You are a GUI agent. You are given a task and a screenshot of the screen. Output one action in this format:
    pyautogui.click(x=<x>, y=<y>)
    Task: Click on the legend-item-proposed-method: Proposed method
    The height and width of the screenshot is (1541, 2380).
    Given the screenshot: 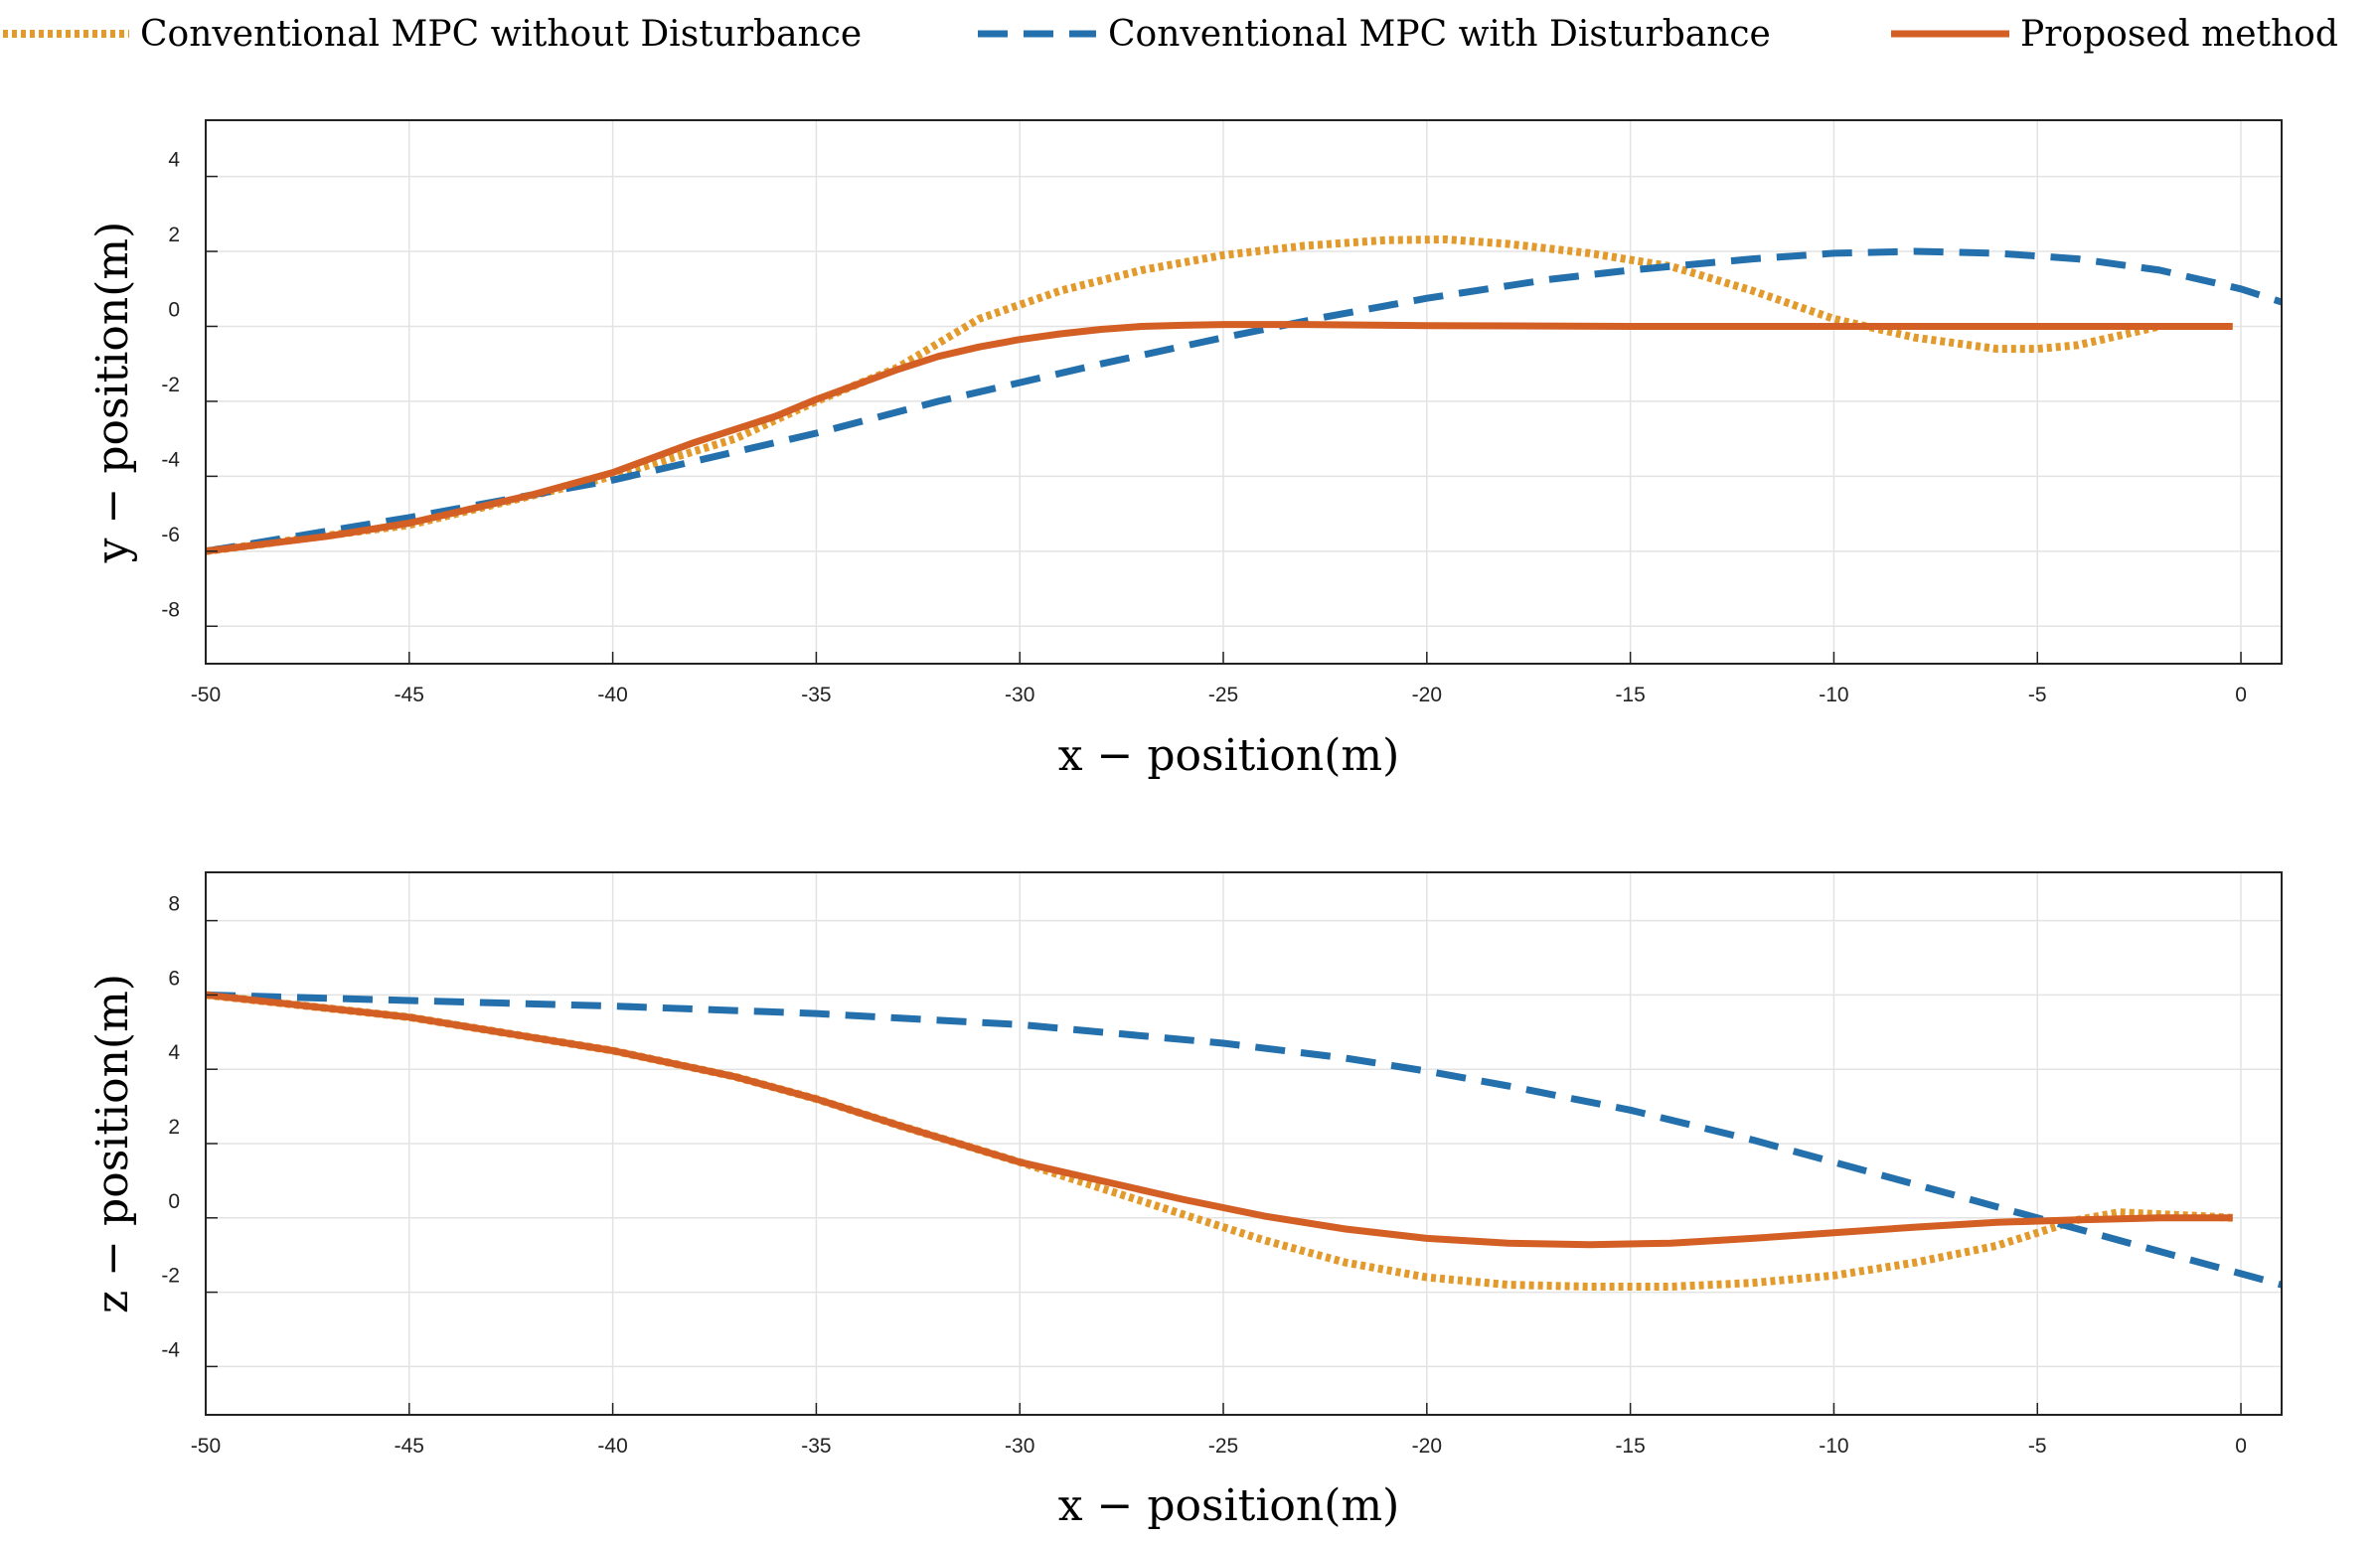 What is the action you would take?
    pyautogui.click(x=2115, y=34)
    